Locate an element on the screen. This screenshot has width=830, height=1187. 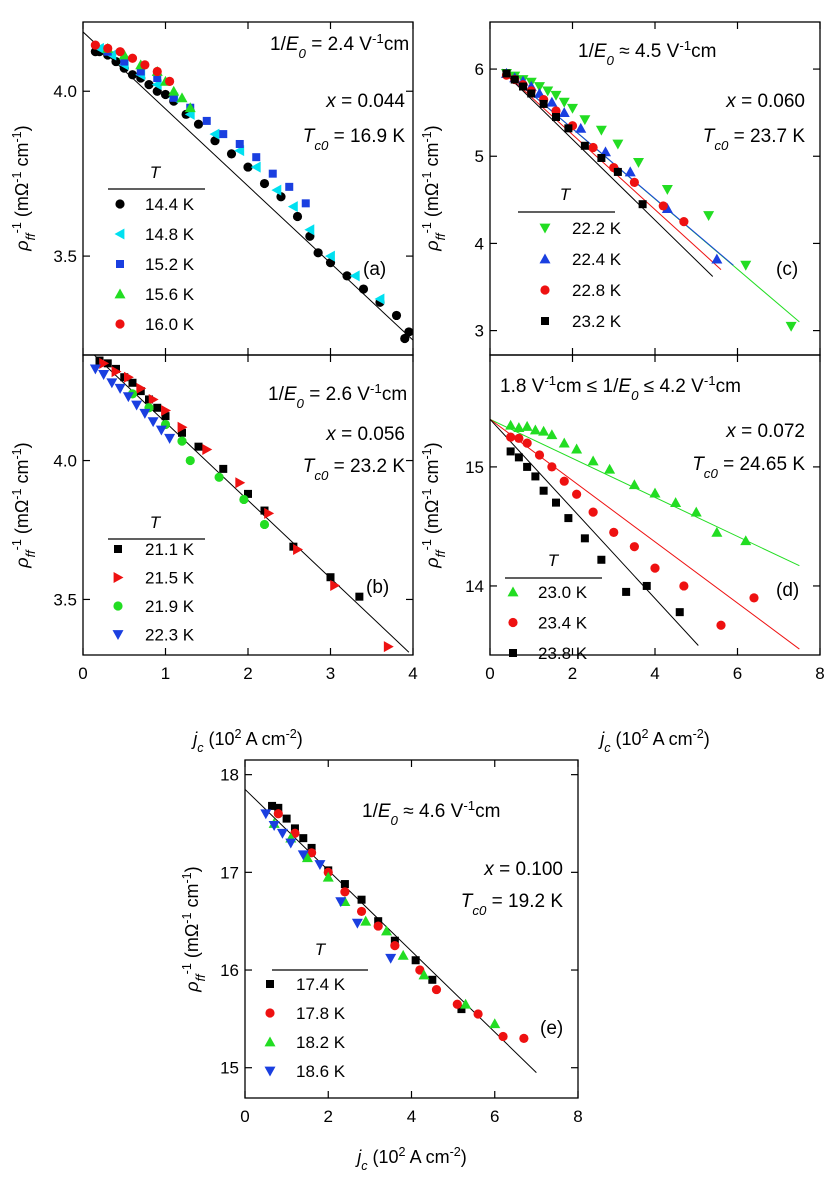
legend-label: 15.2 K is located at coordinates (170, 264).